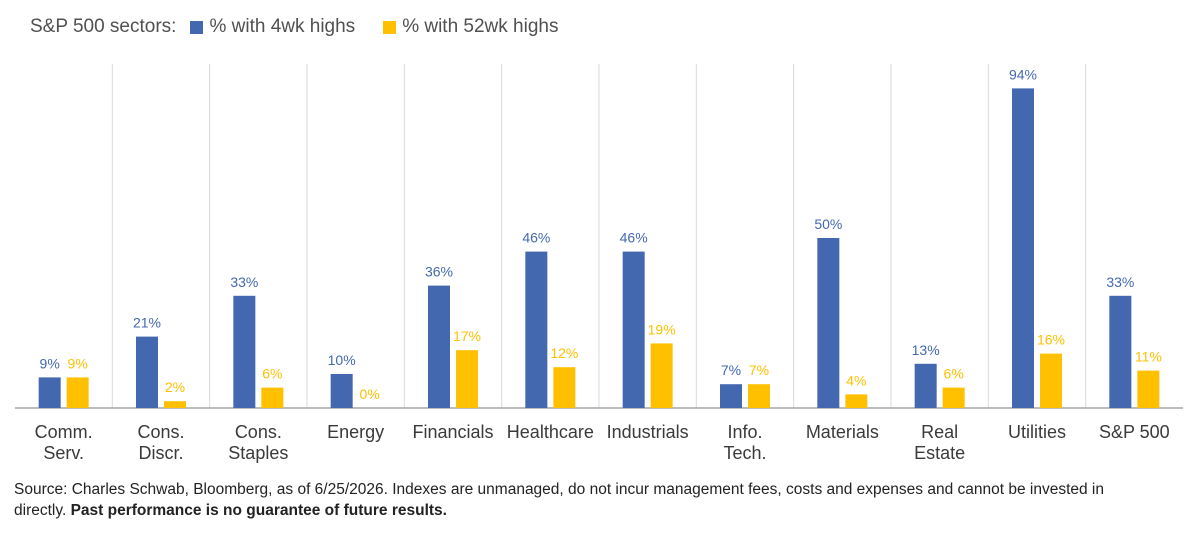 The image size is (1200, 538). What do you see at coordinates (564, 353) in the screenshot?
I see `data-label-52wk: 12%` at bounding box center [564, 353].